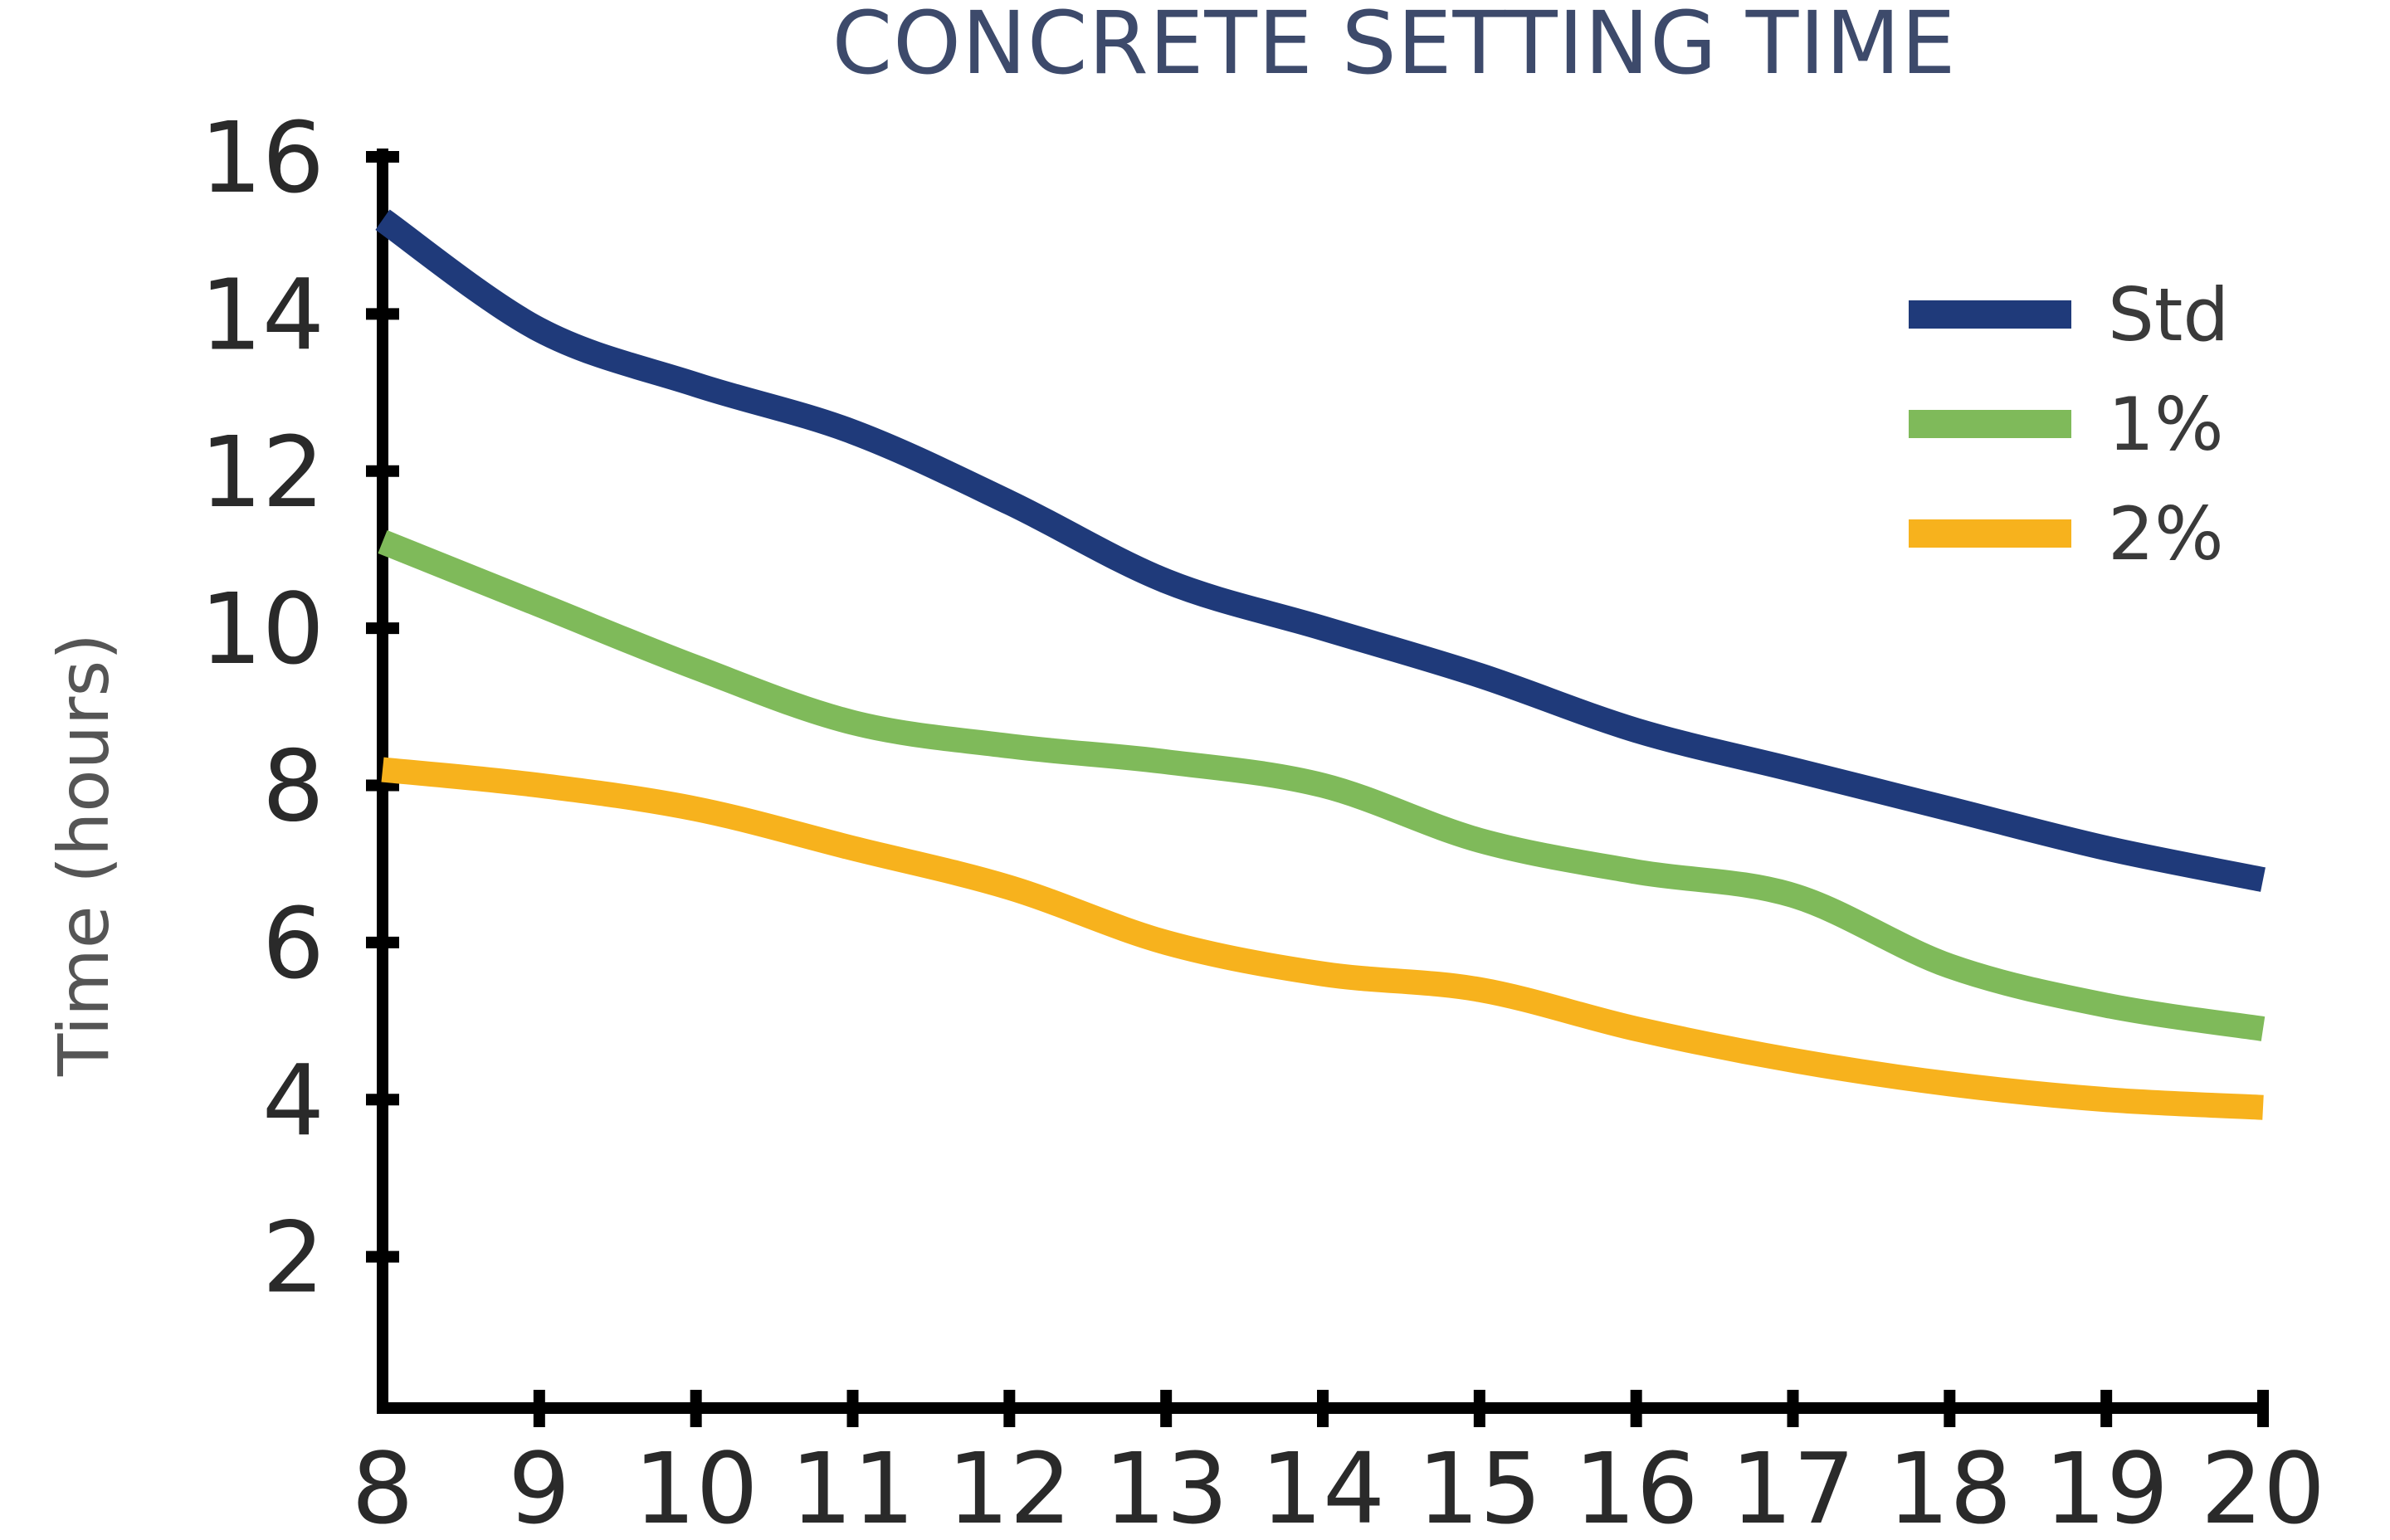 This screenshot has height=1540, width=2390. I want to click on legend: Std 1% 2%, so click(2069, 424).